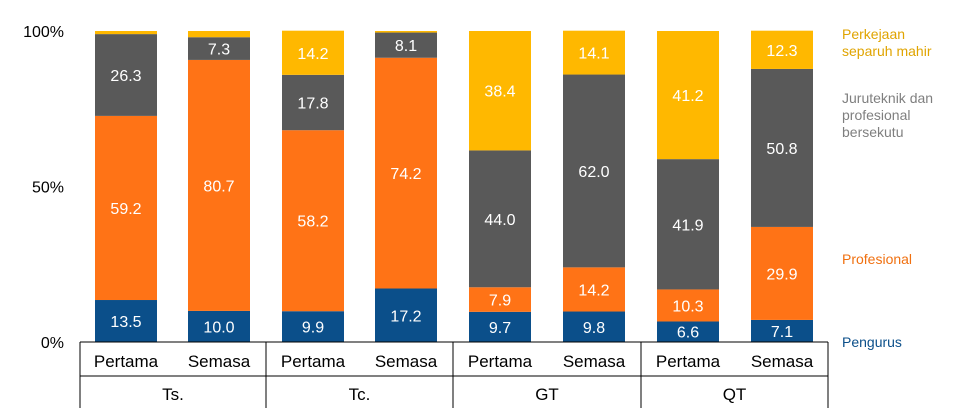 This screenshot has height=408, width=966. I want to click on data-label: 7.9, so click(500, 301).